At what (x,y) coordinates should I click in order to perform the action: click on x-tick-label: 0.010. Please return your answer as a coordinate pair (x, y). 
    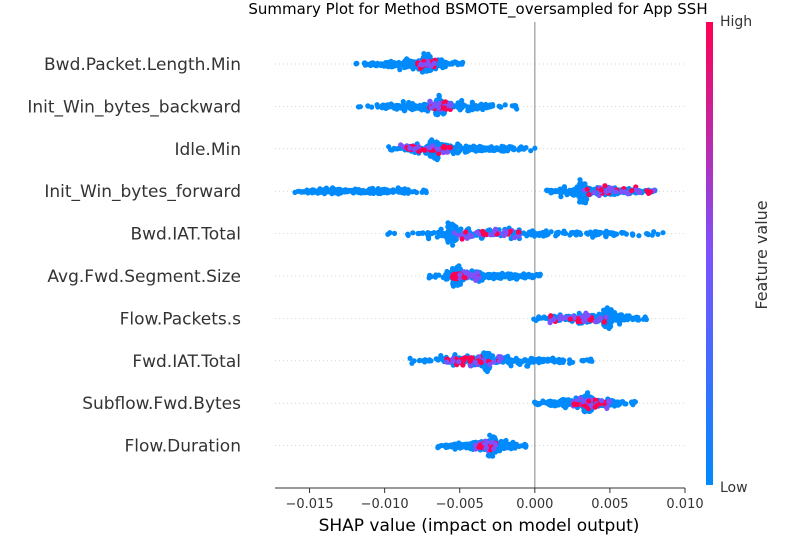
    Looking at the image, I should click on (684, 504).